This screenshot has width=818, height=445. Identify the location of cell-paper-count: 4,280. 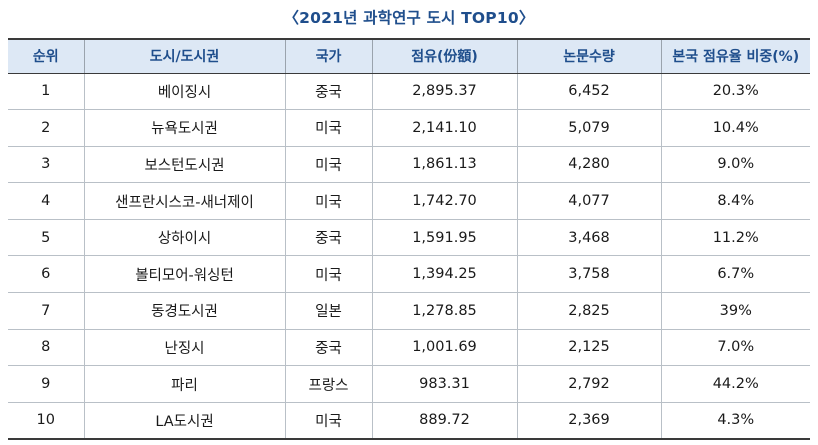
(589, 165).